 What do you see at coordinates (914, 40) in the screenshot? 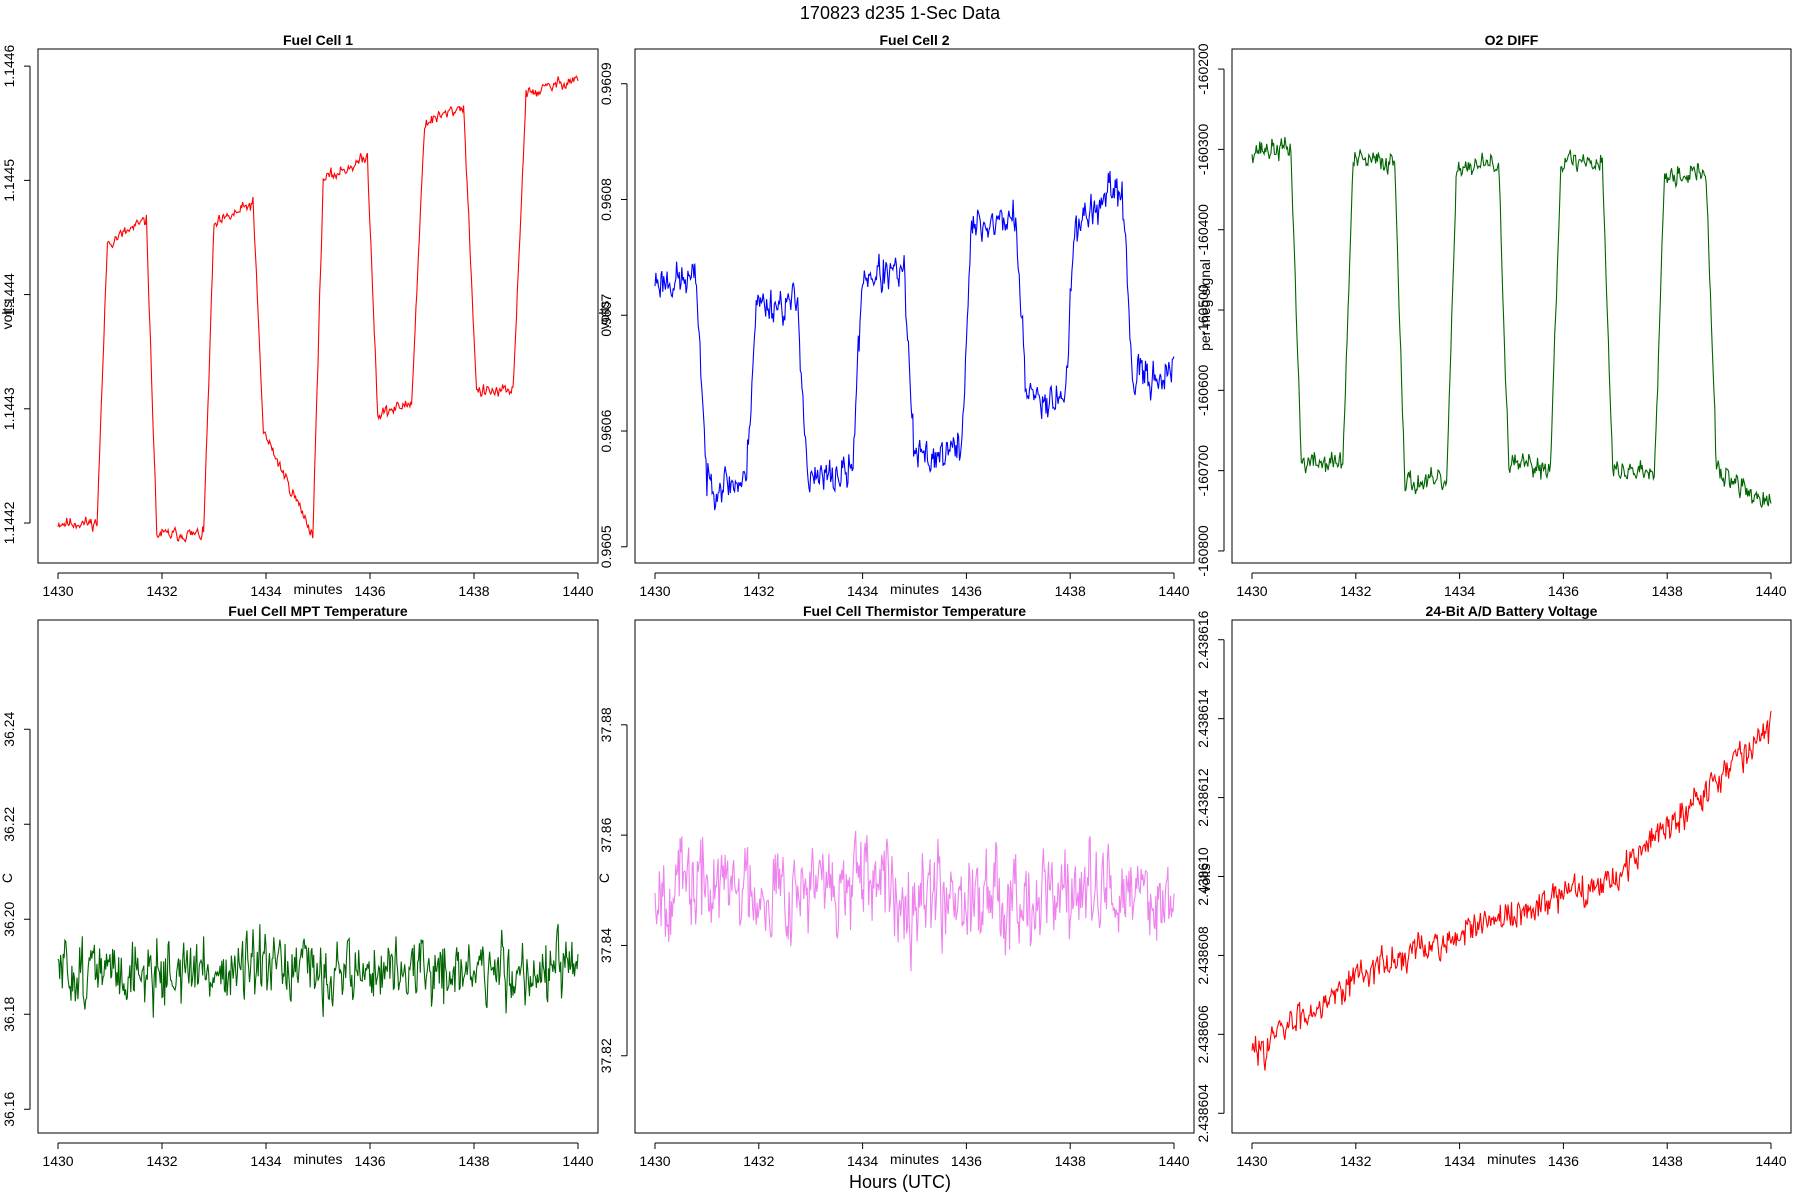
I see `panel-title: Fuel Cell 2` at bounding box center [914, 40].